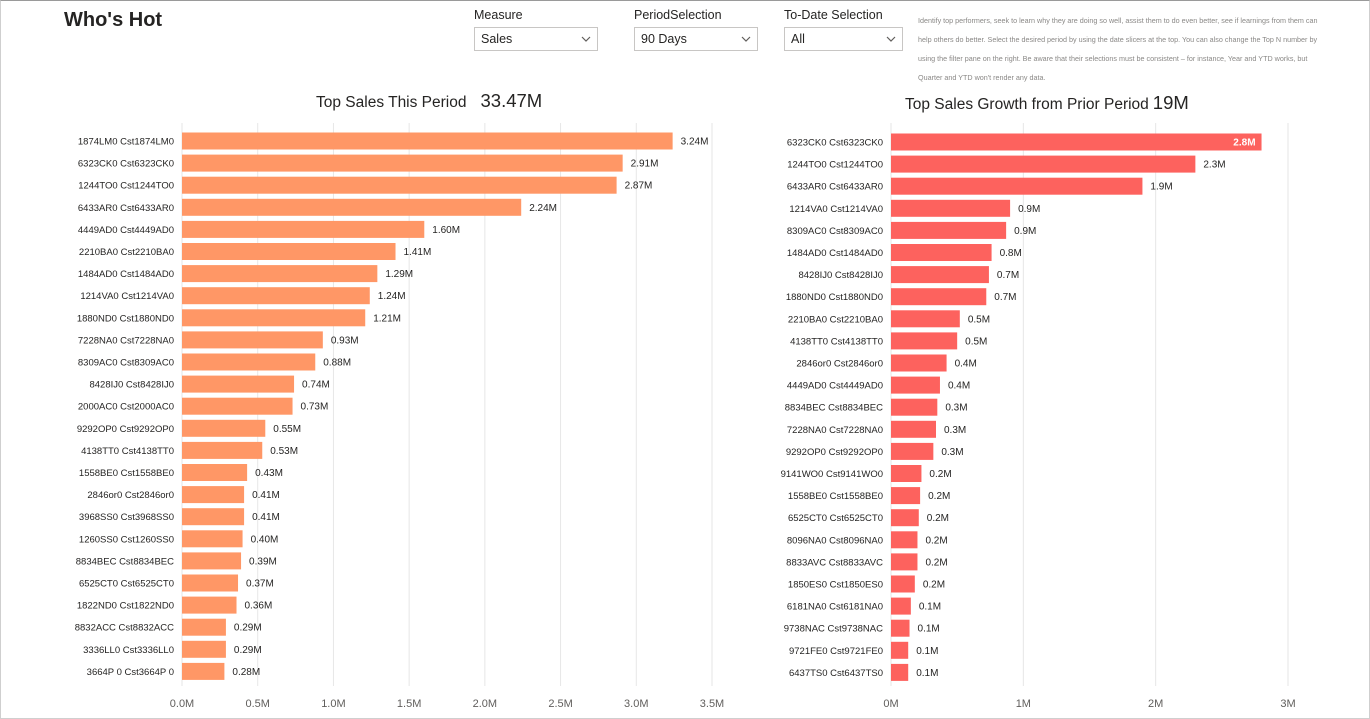 This screenshot has width=1370, height=719. What do you see at coordinates (127, 296) in the screenshot?
I see `category-label: 1214VA0 Cst1214VA0` at bounding box center [127, 296].